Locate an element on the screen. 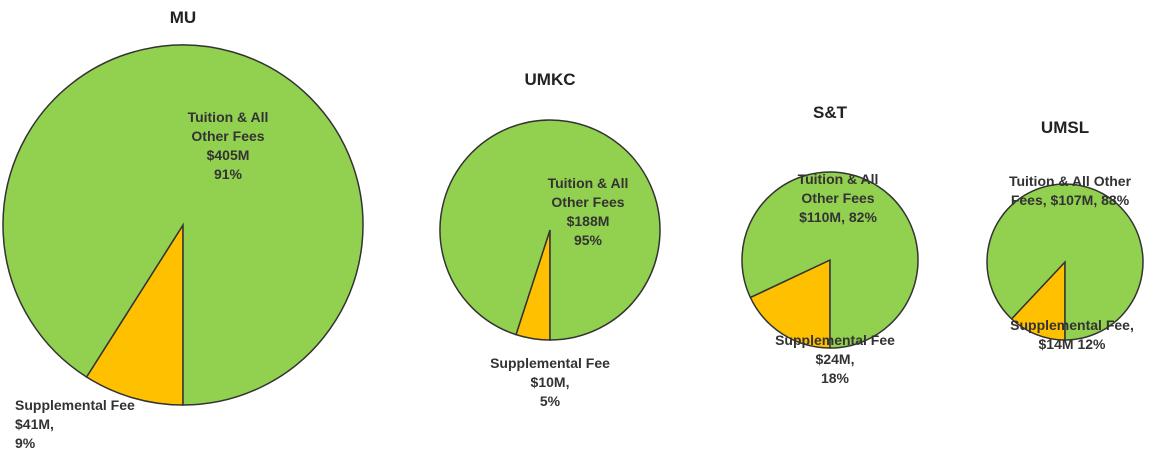  amount-label: $14M is located at coordinates (1056, 344).